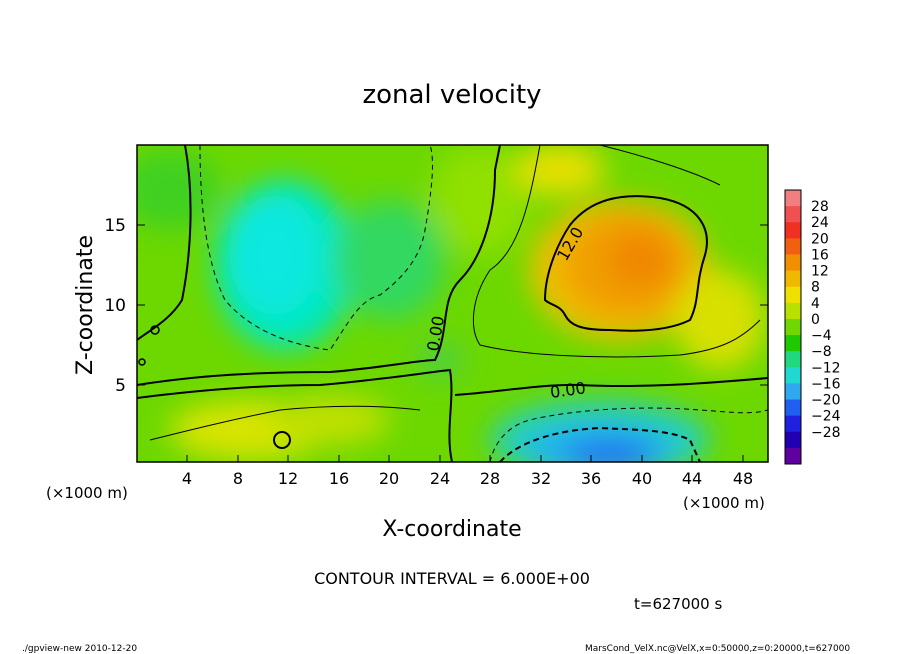 Image resolution: width=904 pixels, height=654 pixels. I want to click on time-text: t=627000 s, so click(678, 604).